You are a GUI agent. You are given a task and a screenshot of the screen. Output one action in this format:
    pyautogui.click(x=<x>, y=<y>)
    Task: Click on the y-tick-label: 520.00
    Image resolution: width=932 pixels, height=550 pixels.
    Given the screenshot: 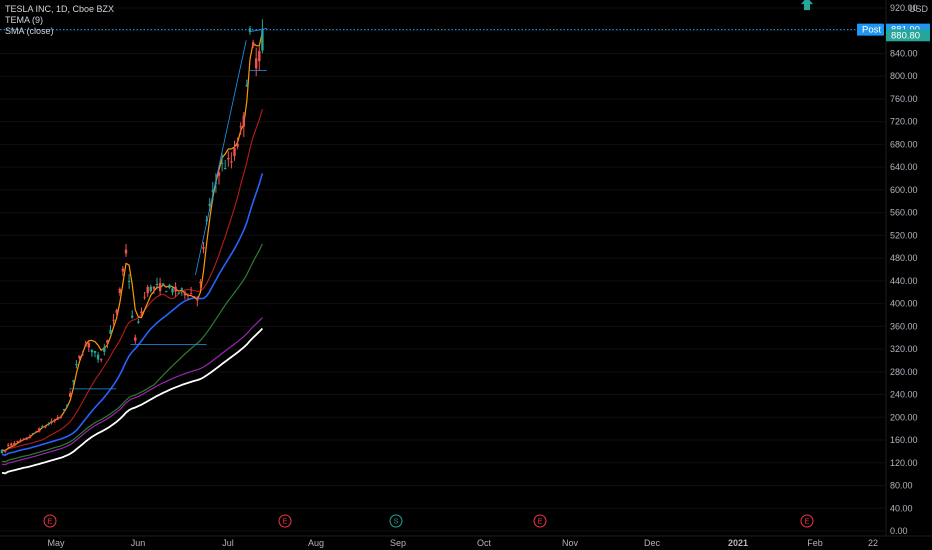 What is the action you would take?
    pyautogui.click(x=904, y=235)
    